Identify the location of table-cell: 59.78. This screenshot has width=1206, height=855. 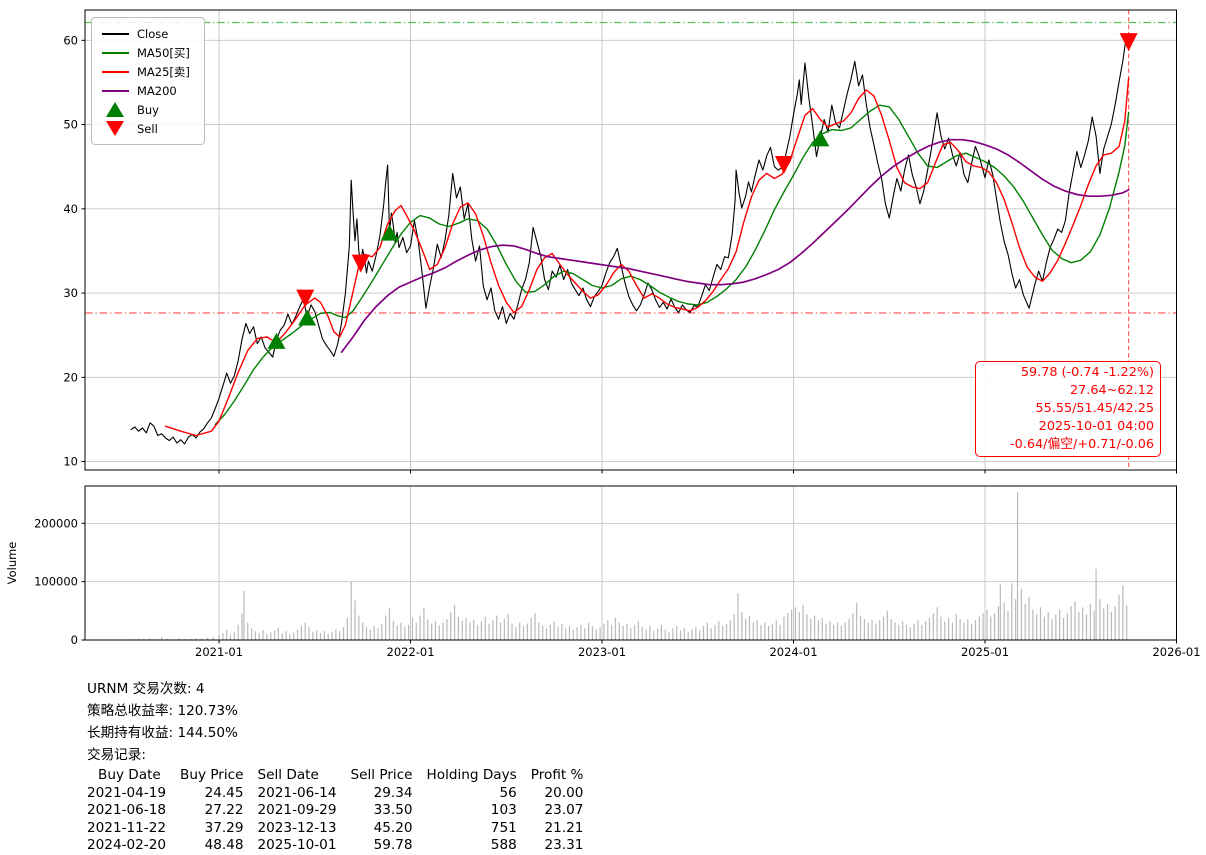
(393, 845).